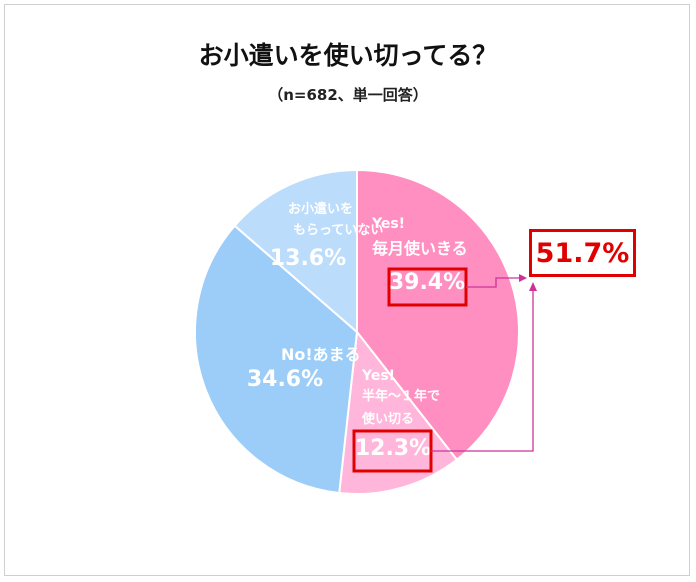  Describe the element at coordinates (320, 209) in the screenshot. I see `slice-label-4-line-1: お小遣いを` at that location.